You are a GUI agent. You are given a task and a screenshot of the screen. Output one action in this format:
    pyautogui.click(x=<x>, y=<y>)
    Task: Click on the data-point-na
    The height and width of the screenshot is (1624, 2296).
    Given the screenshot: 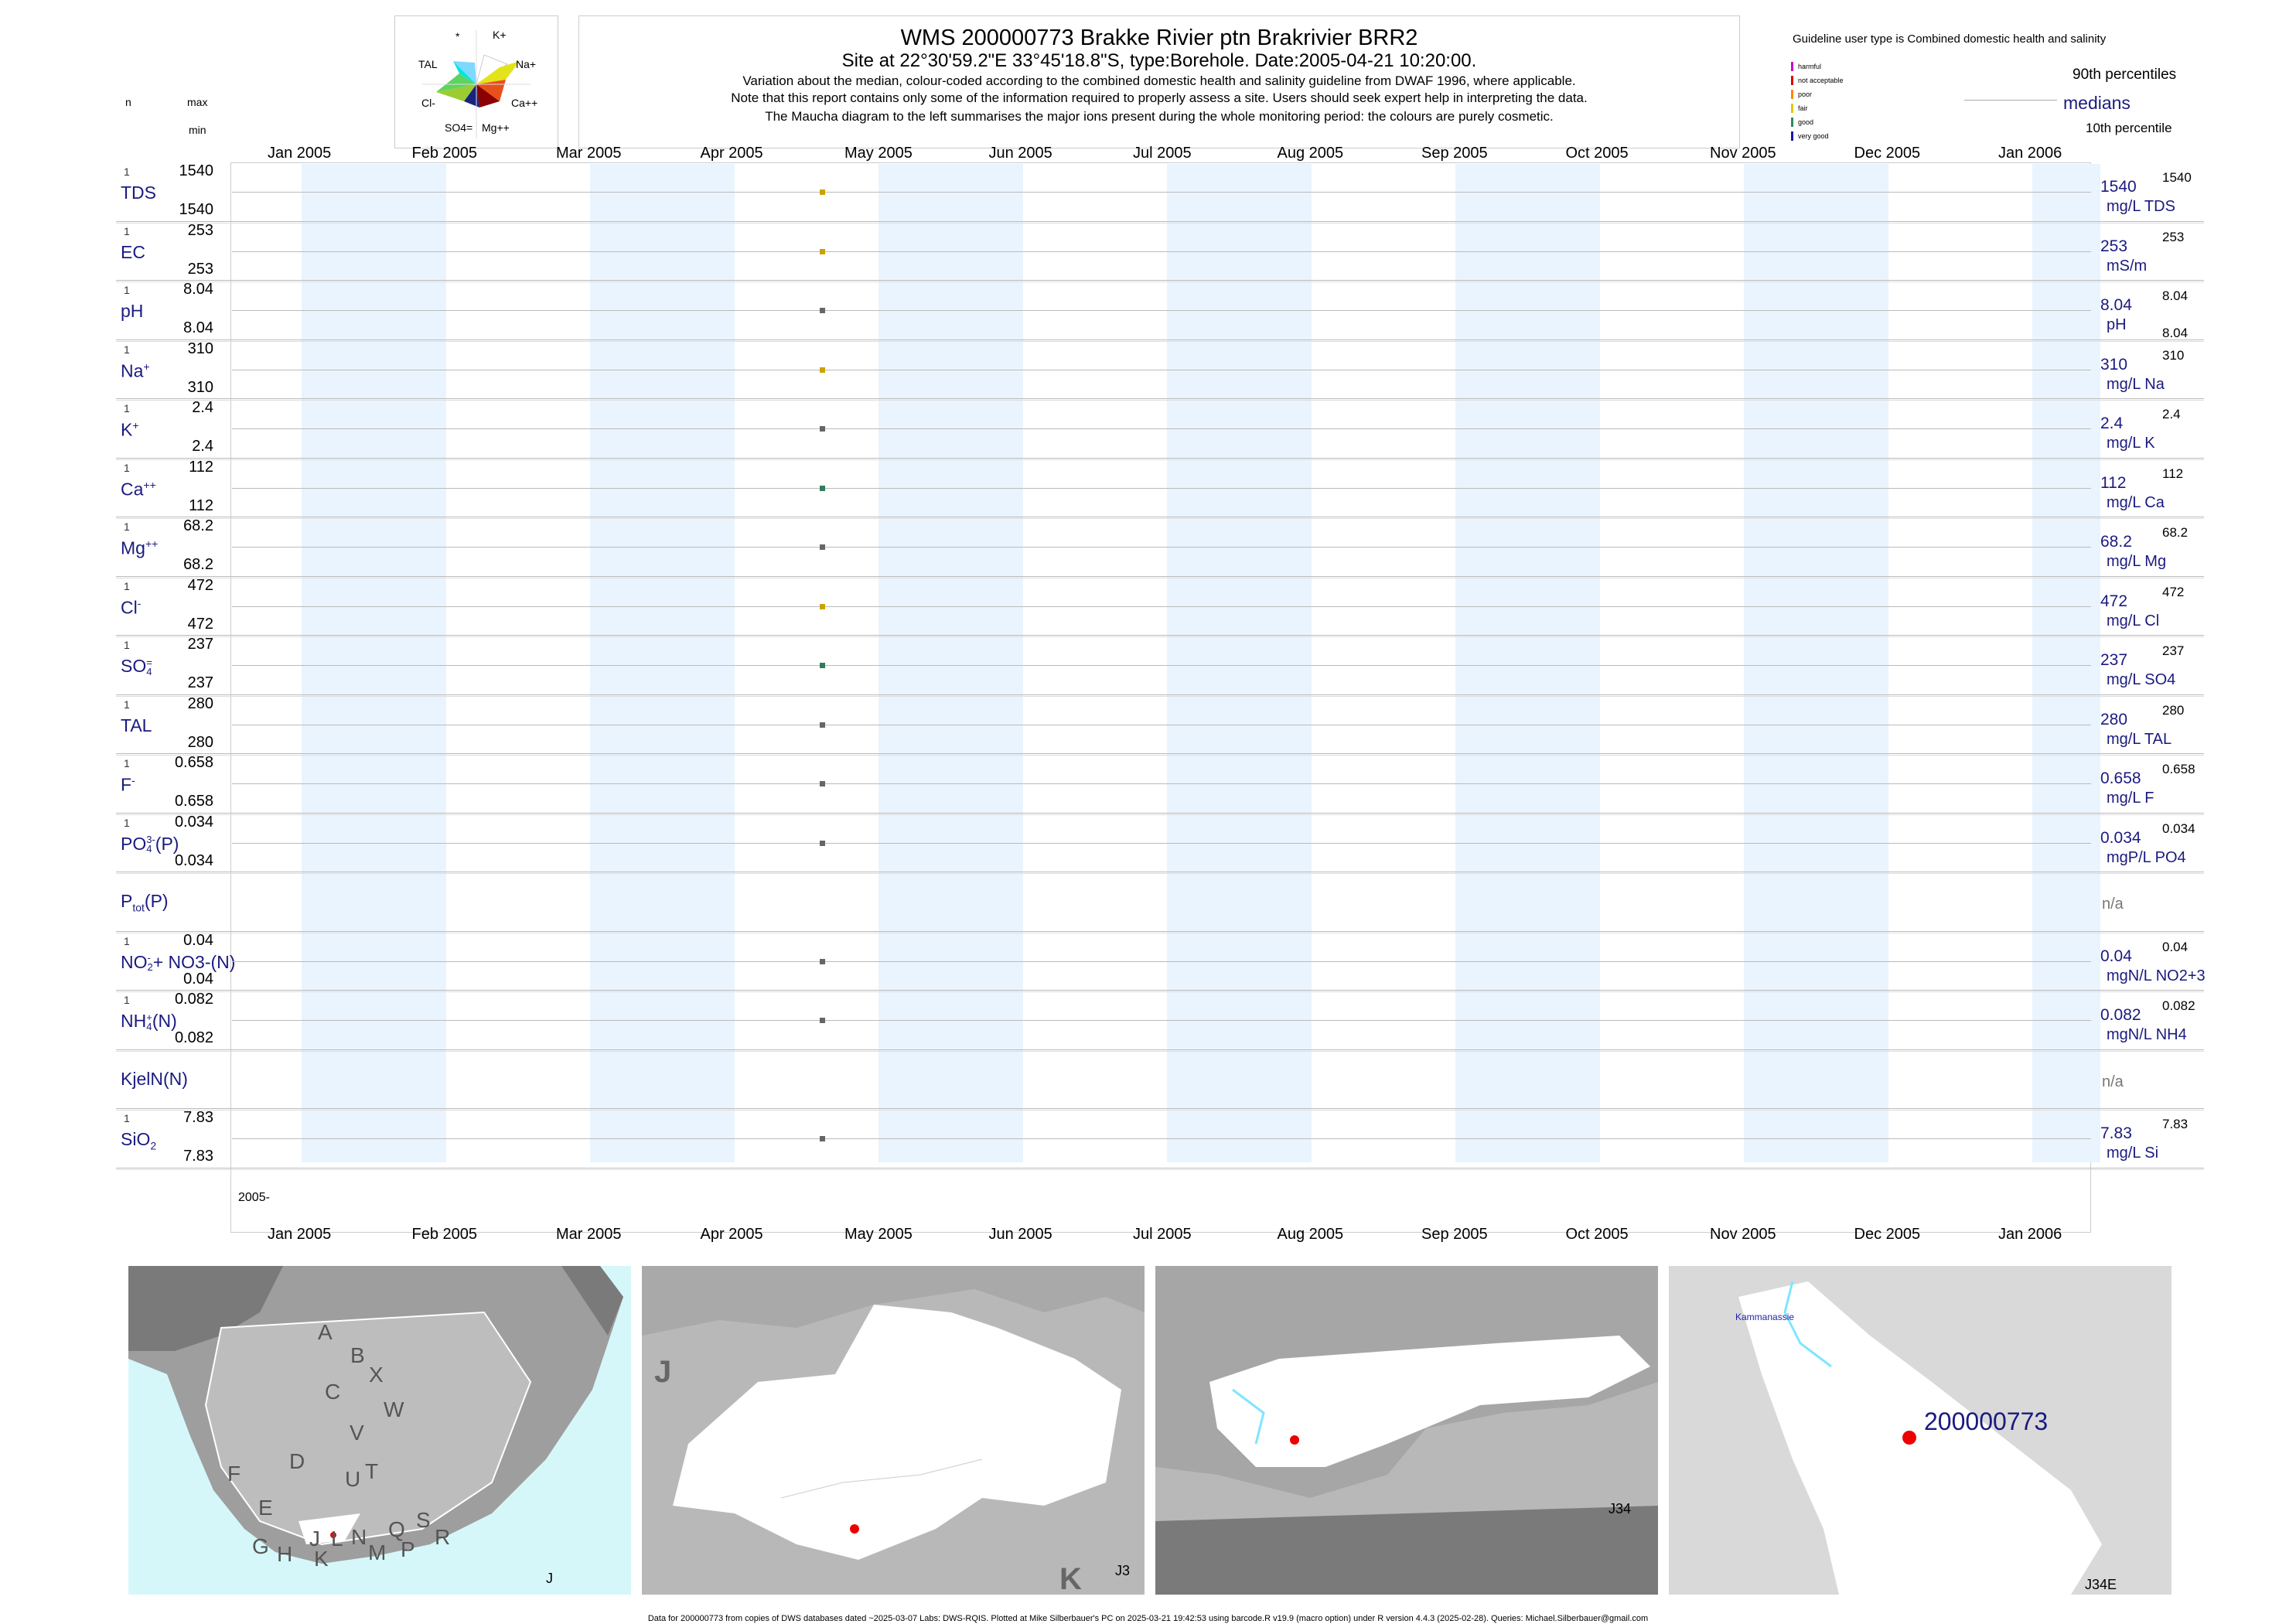 What is the action you would take?
    pyautogui.click(x=823, y=370)
    